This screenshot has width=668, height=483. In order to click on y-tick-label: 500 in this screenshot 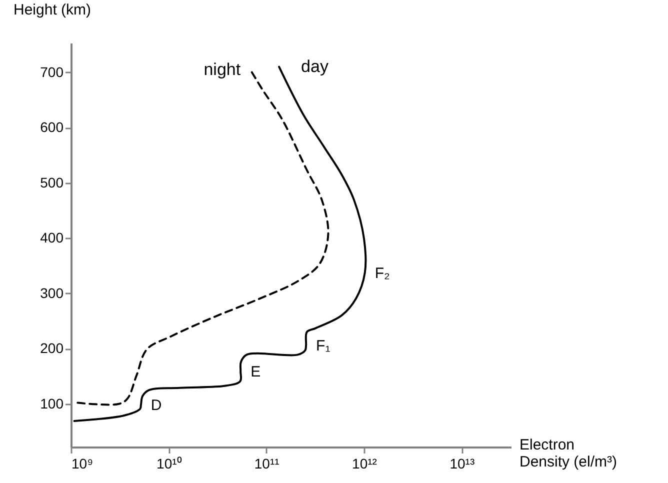, I will do `click(52, 182)`.